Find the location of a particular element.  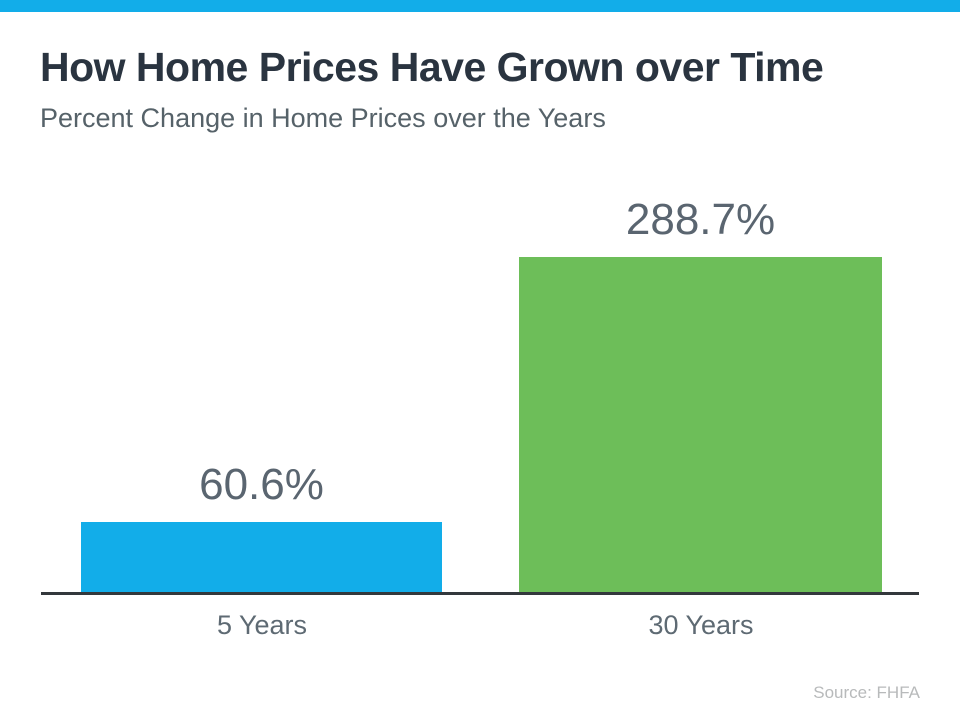

page-title: How Home Prices Have Grown over Time is located at coordinates (432, 67).